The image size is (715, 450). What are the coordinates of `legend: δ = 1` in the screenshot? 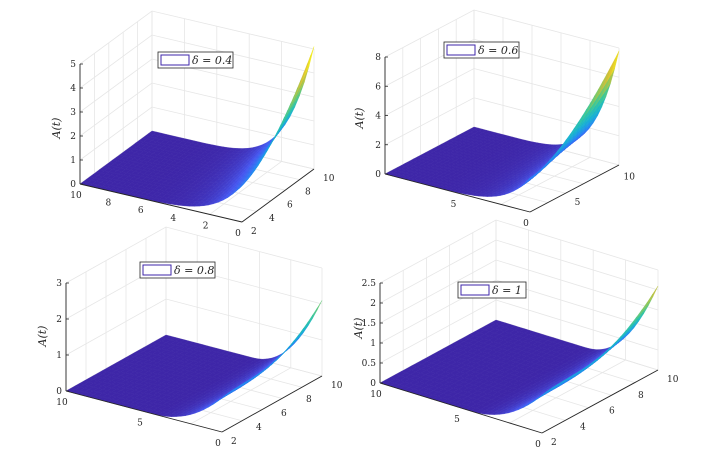 It's located at (492, 290).